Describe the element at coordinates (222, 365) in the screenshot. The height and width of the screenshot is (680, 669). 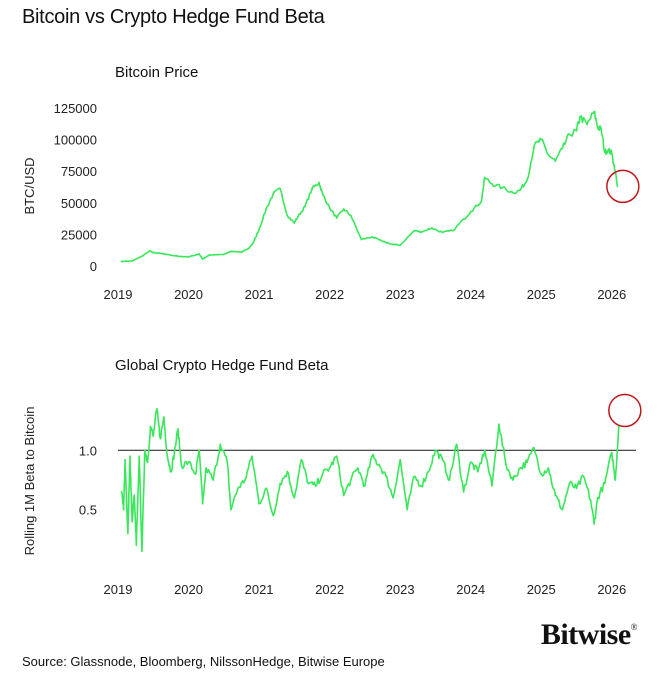
I see `hedge-fund-beta-title: Global Crypto Hedge Fund Beta` at that location.